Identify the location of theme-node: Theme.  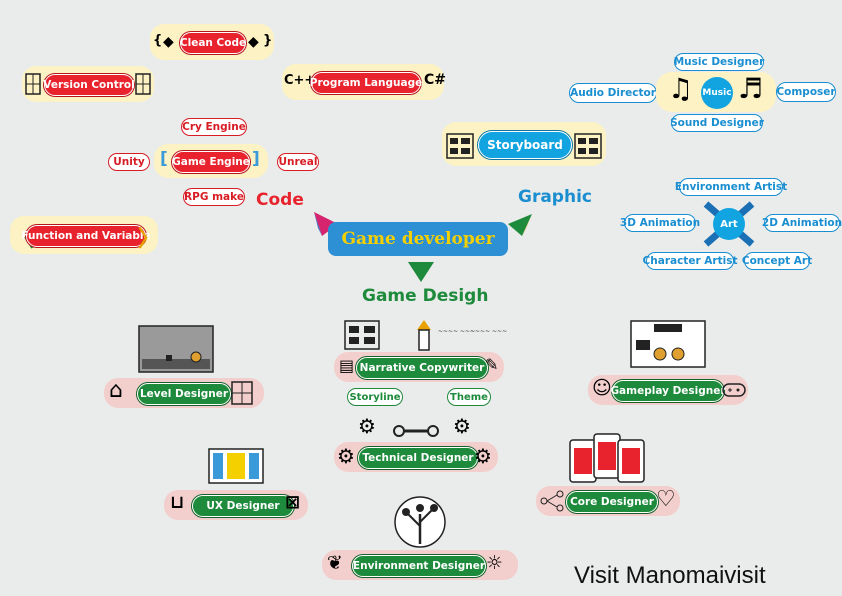
(469, 397).